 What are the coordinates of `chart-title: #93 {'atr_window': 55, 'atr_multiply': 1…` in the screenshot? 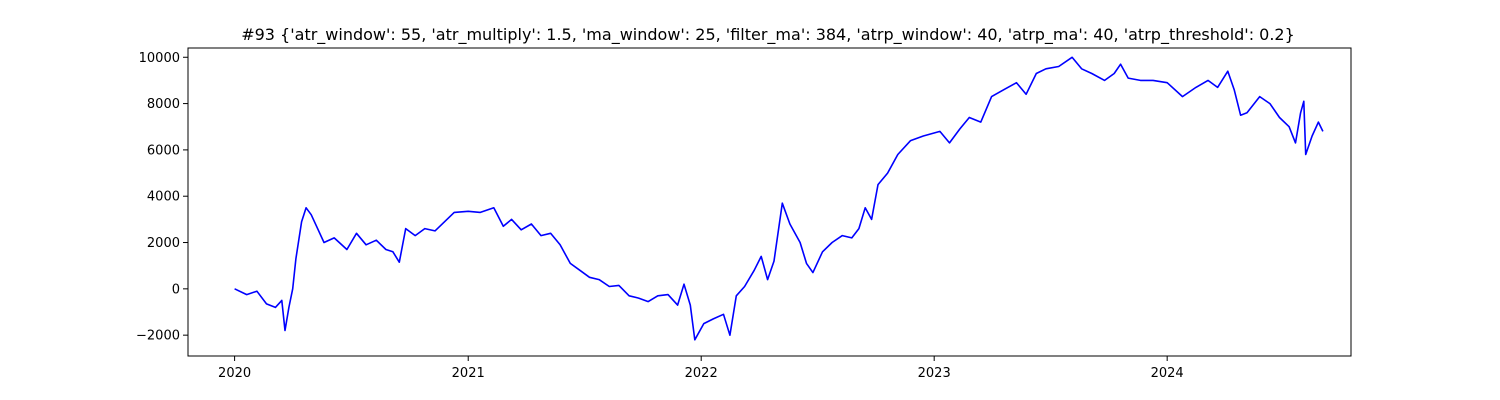 It's located at (768, 35).